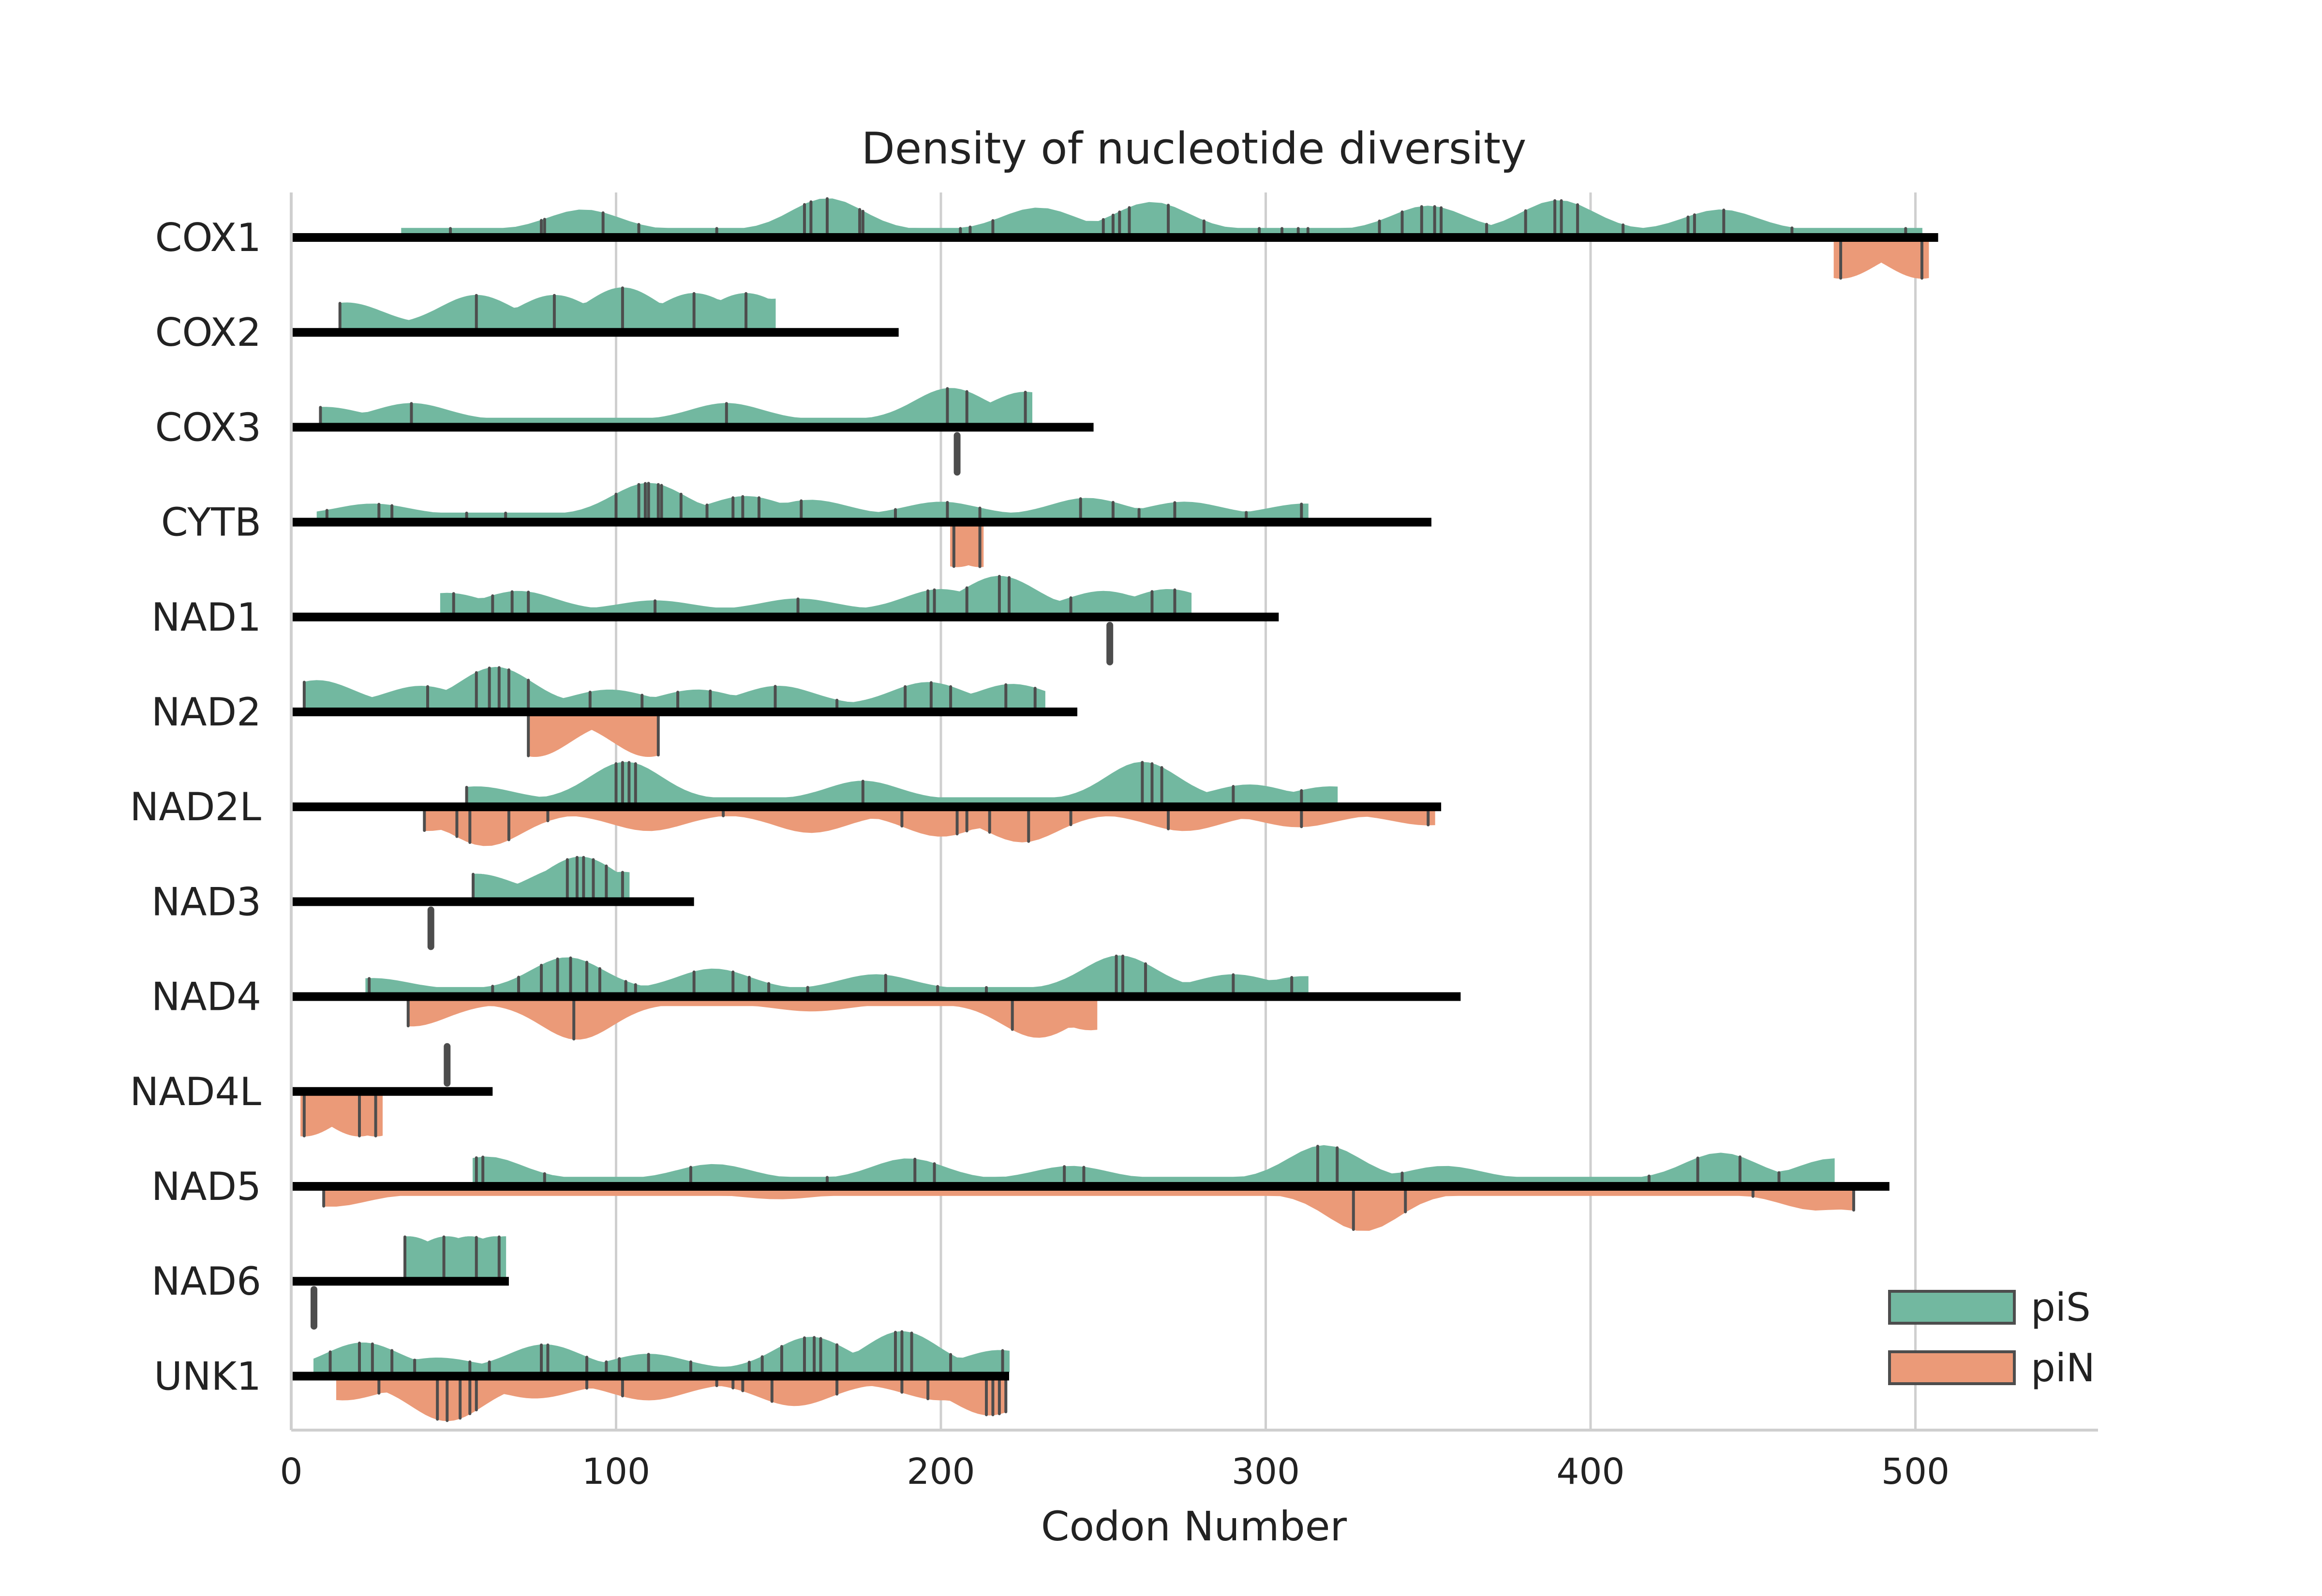 This screenshot has width=2322, height=1596. I want to click on gene-label-nad3: NAD3, so click(206, 901).